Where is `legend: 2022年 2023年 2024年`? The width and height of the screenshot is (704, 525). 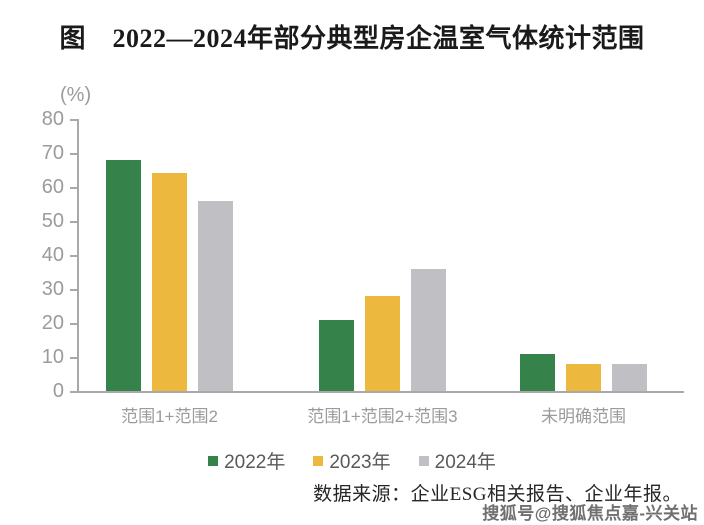 legend: 2022年 2023年 2024年 is located at coordinates (352, 460).